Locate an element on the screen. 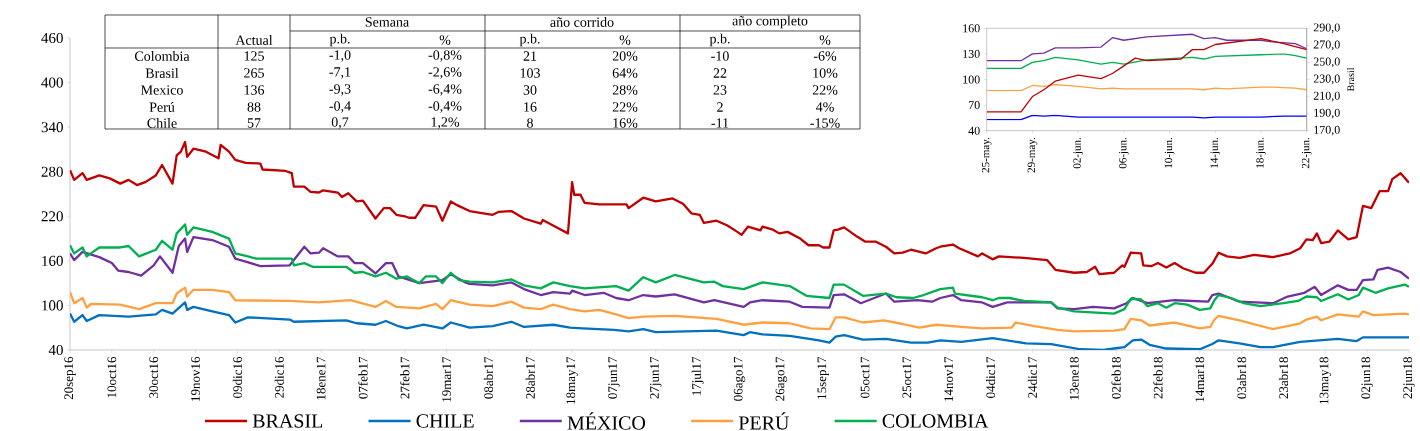 This screenshot has height=431, width=1420. annotation: 265 is located at coordinates (254, 73).